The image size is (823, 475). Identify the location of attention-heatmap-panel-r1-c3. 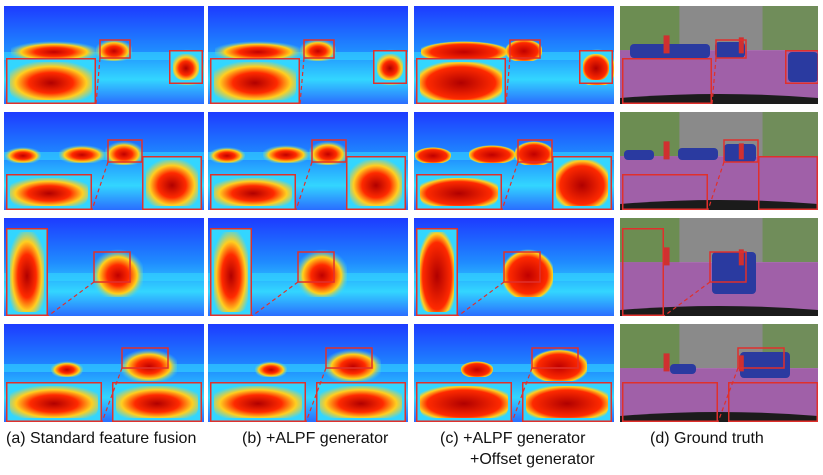
(514, 55).